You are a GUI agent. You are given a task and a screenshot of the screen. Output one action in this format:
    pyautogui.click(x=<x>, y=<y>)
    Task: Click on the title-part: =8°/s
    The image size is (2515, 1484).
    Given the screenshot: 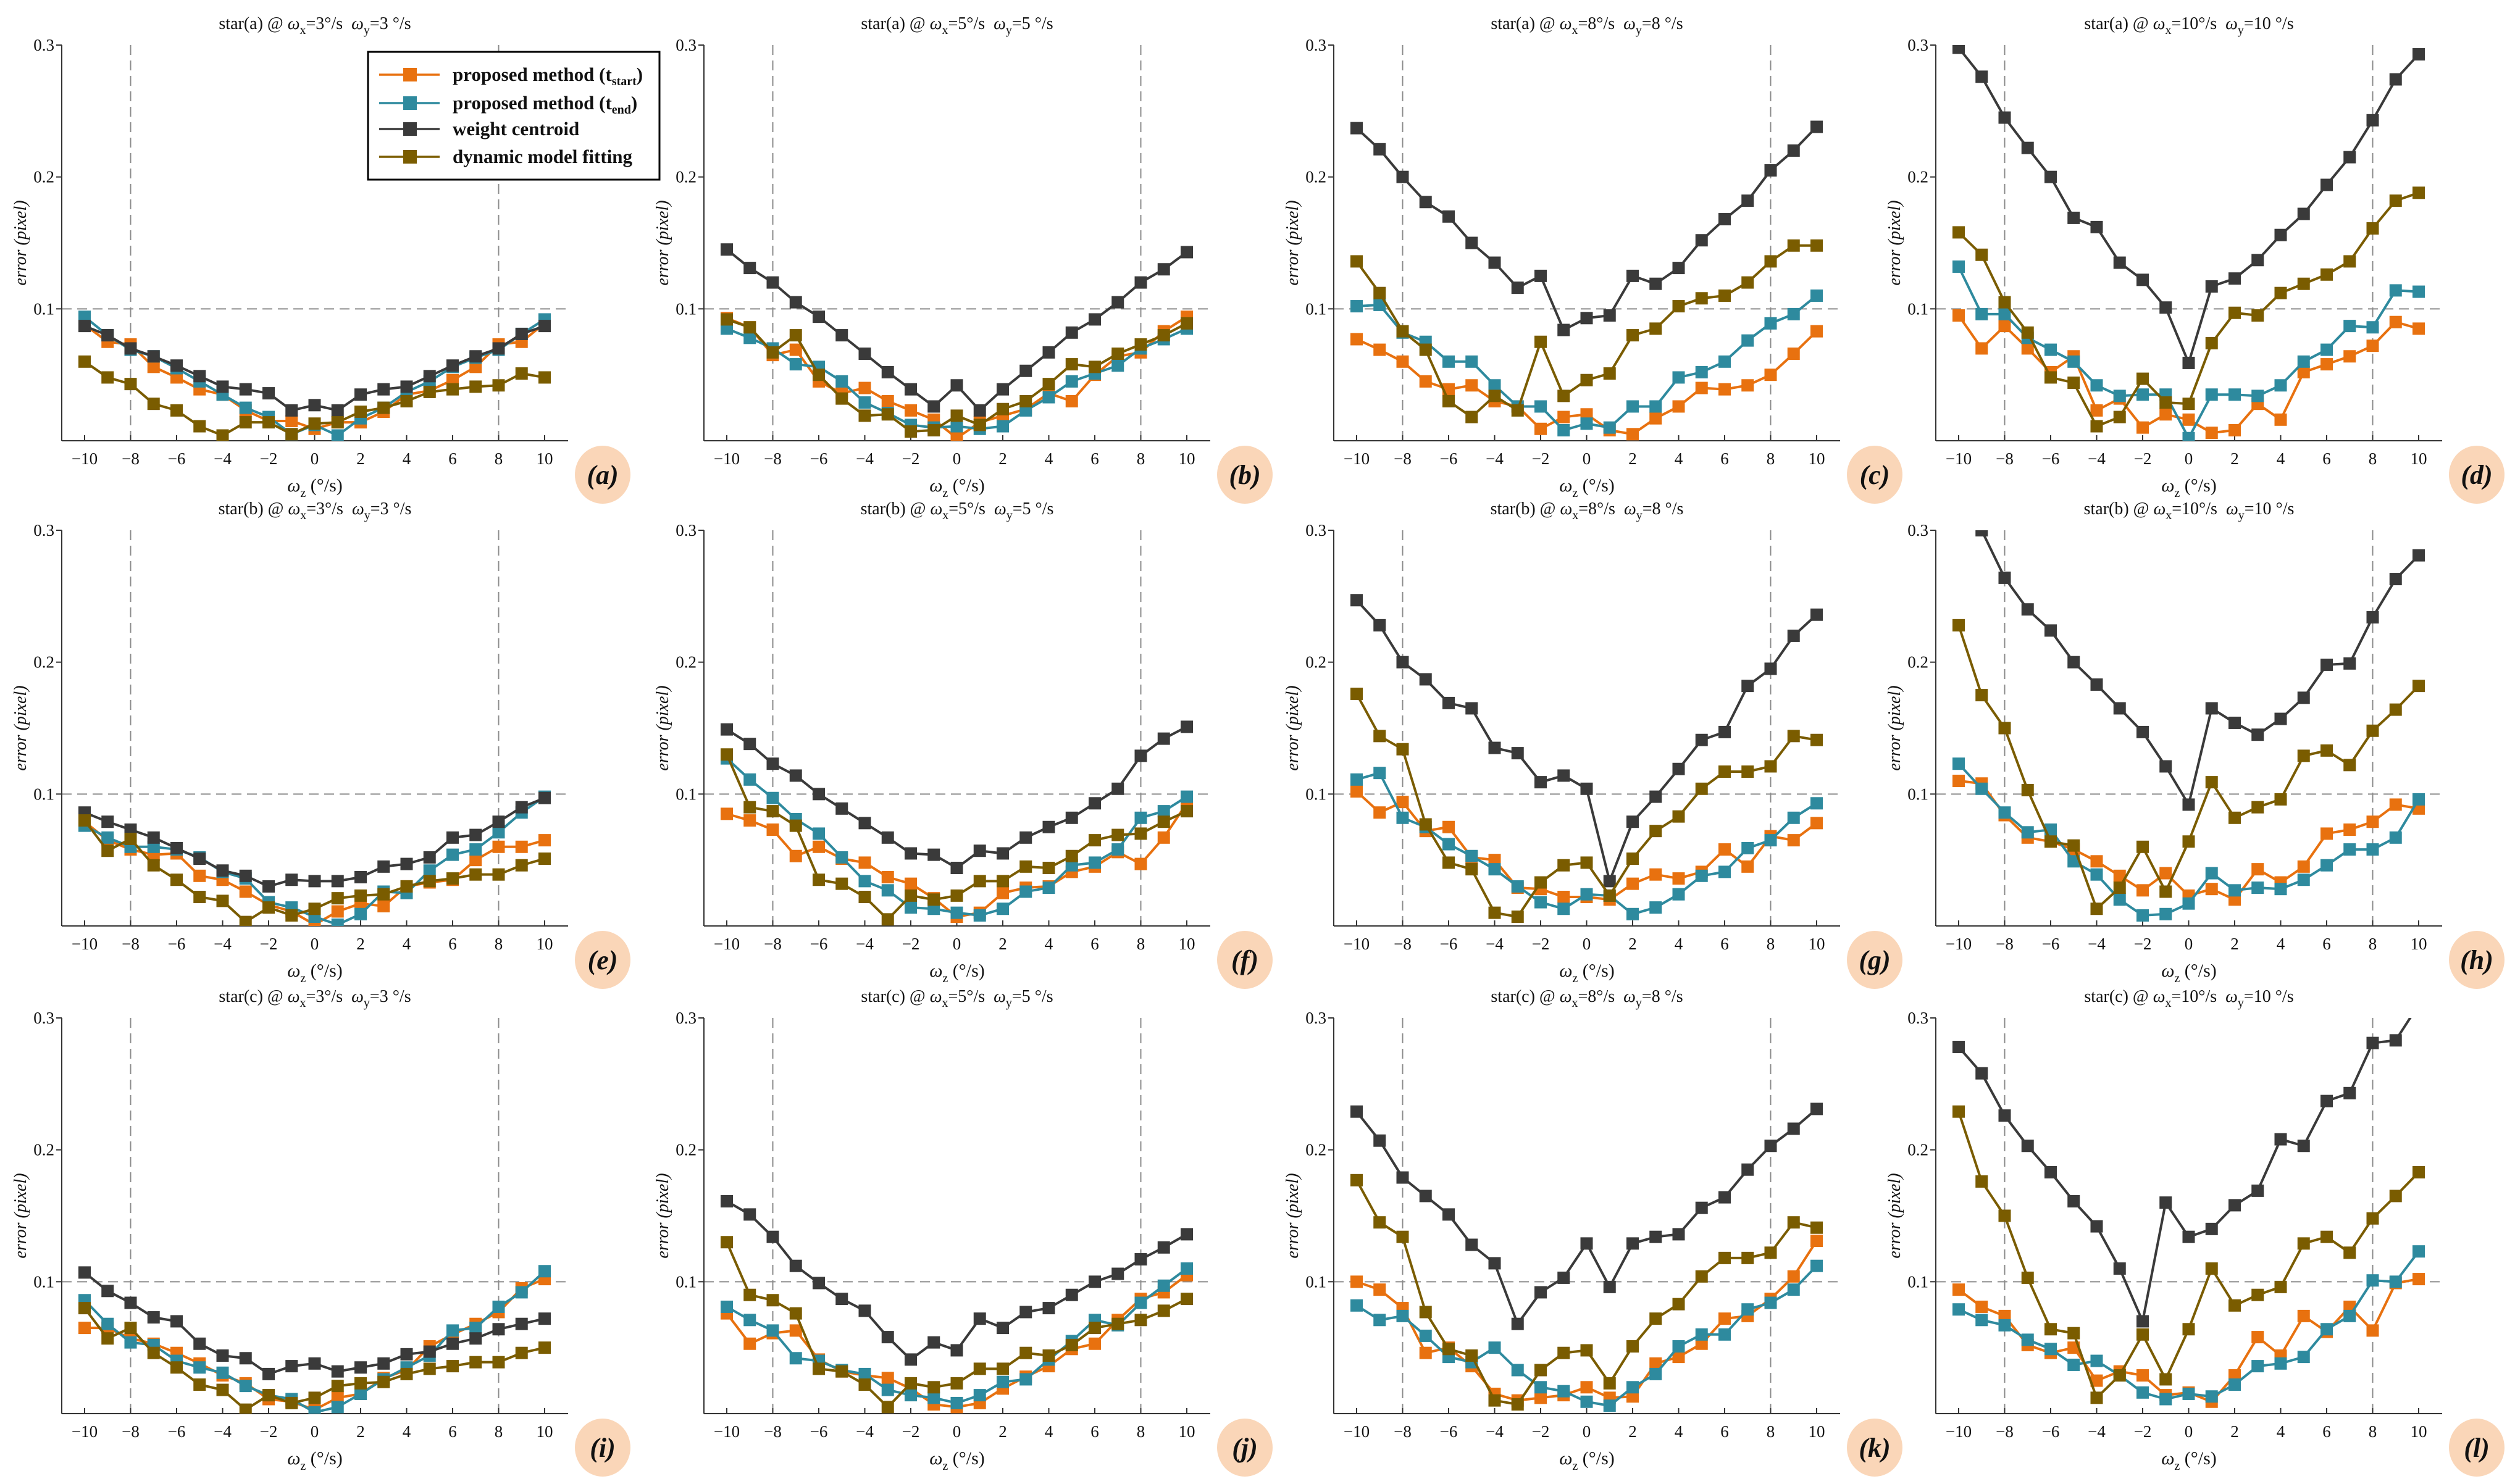 What is the action you would take?
    pyautogui.click(x=1601, y=509)
    